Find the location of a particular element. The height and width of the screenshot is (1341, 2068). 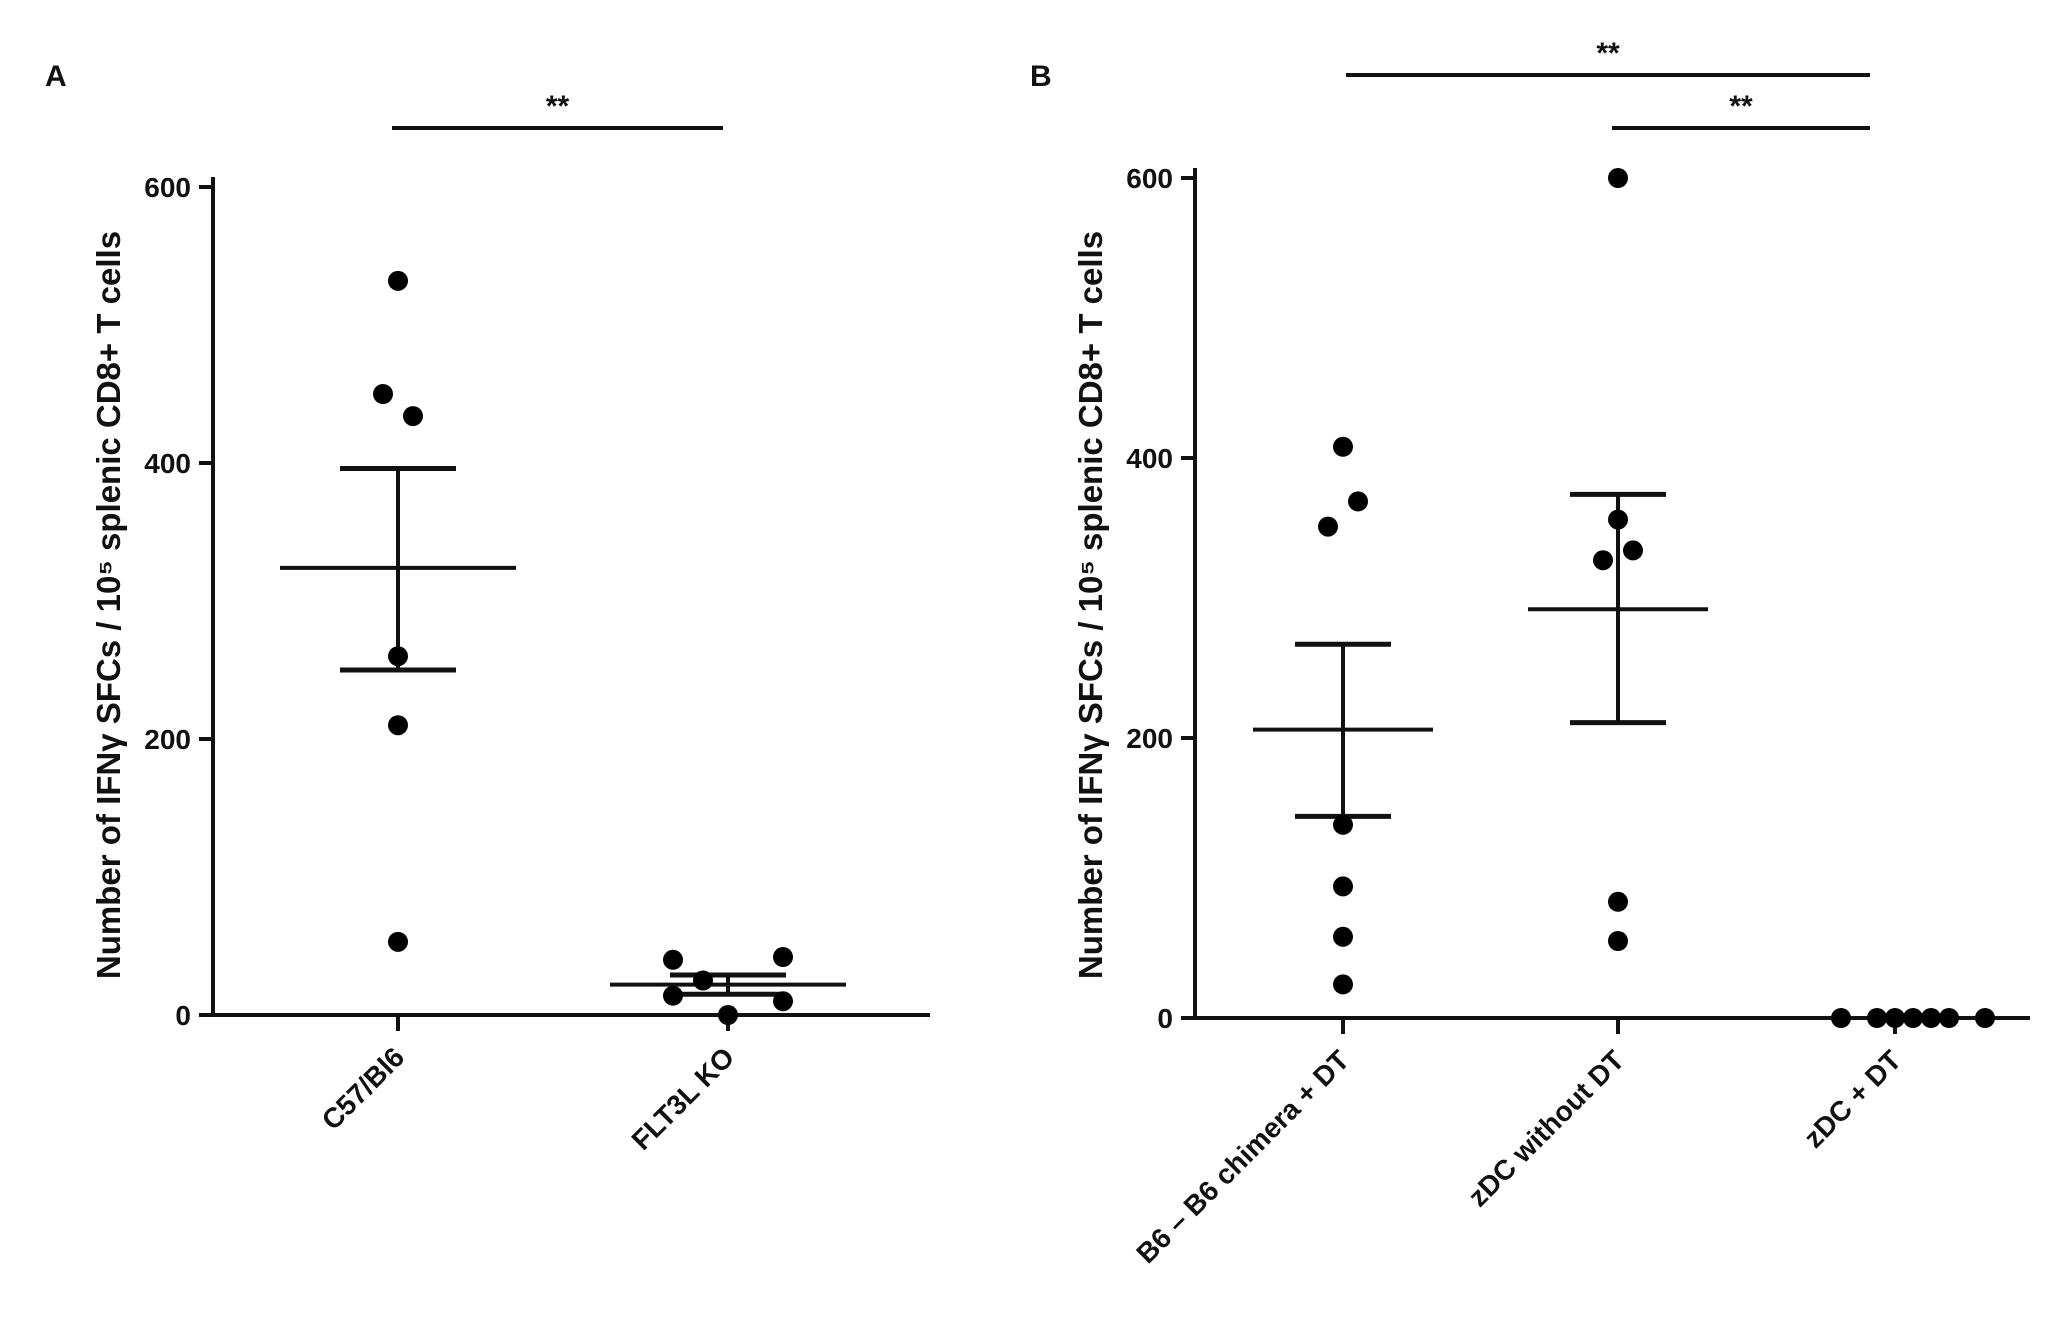

panel-b-x-tick-label: zDC without DT is located at coordinates (1546, 1128).